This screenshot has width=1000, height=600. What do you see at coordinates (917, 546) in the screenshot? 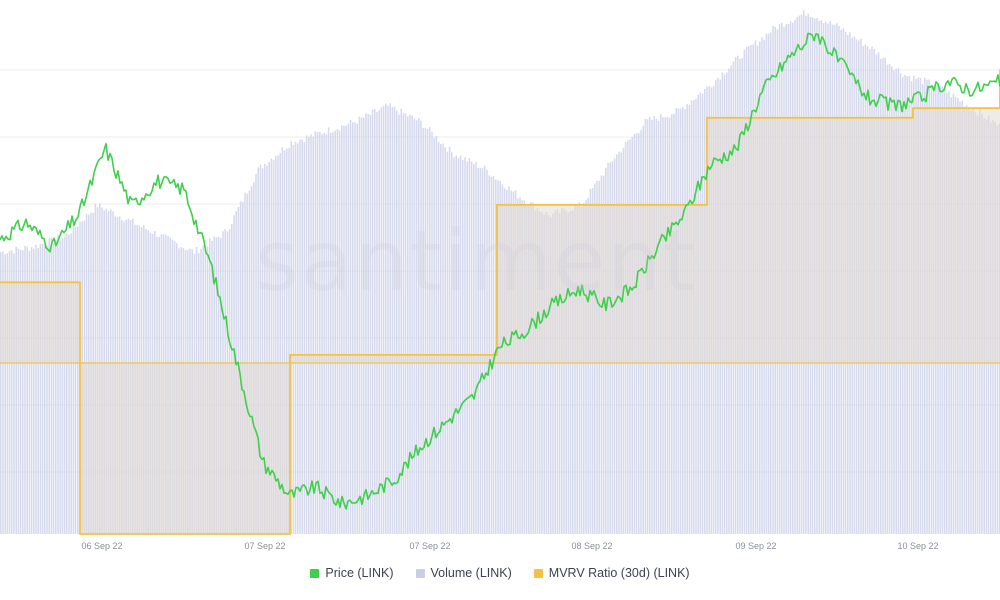
I see `x-tick-label: 10 Sep 22` at bounding box center [917, 546].